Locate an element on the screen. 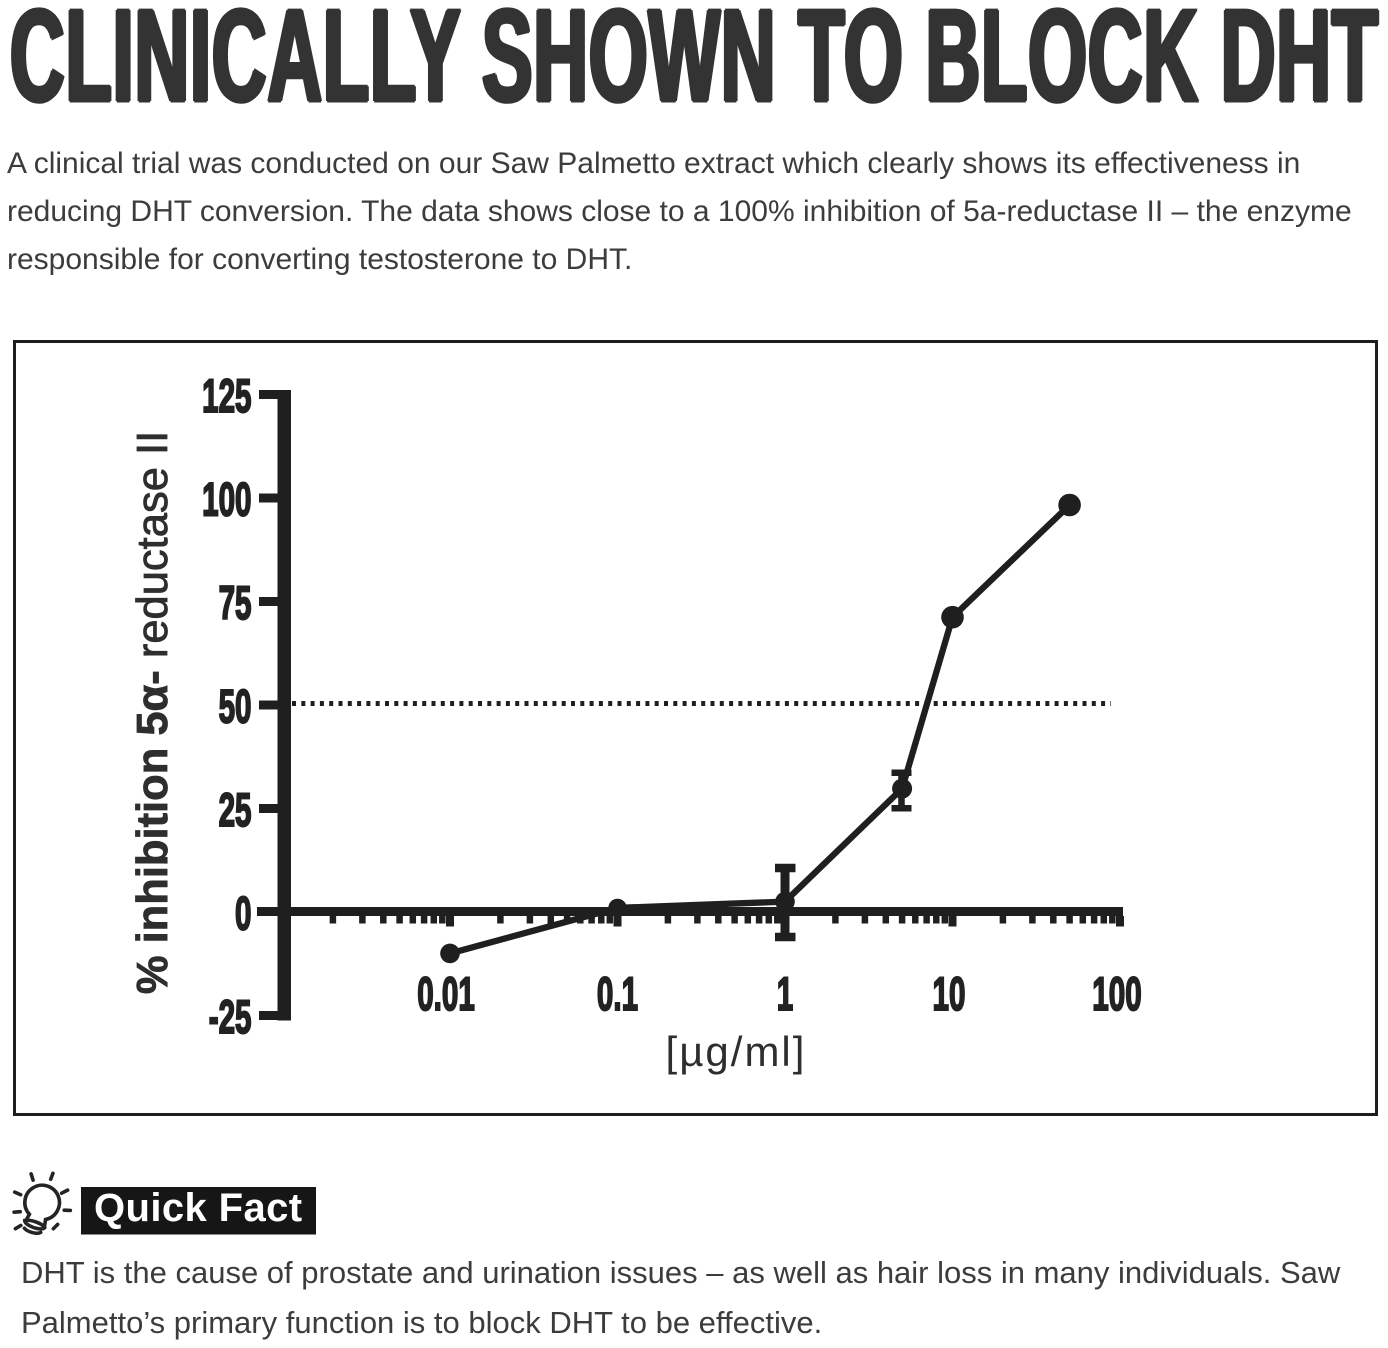 This screenshot has width=1388, height=1348. svg-text: 0.01 is located at coordinates (446, 994).